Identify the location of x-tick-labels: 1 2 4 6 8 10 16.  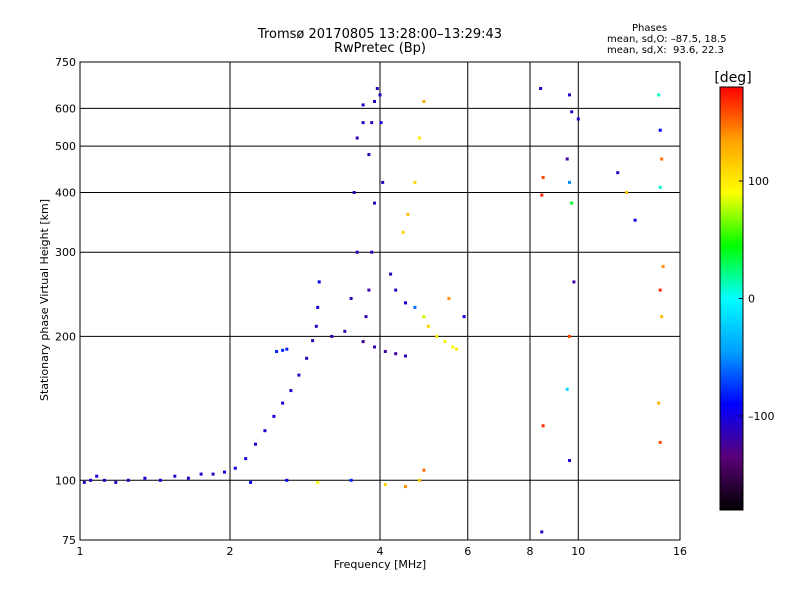
(382, 551).